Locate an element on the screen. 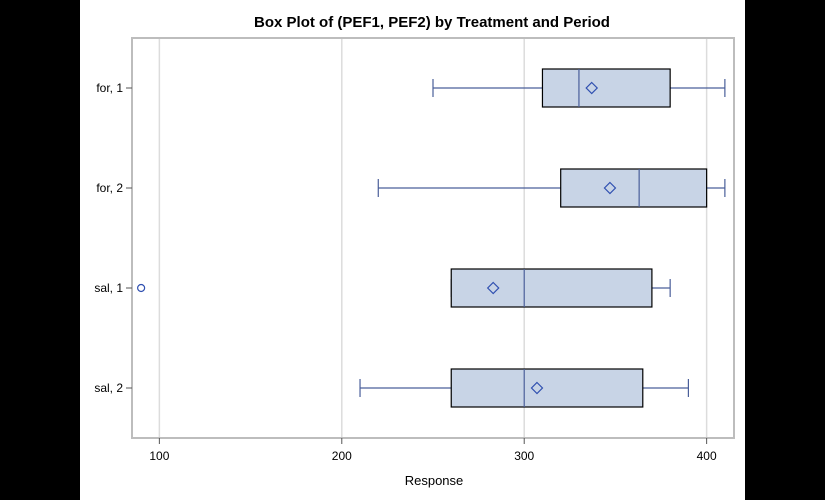 The height and width of the screenshot is (500, 825). category-labels: for, 1 for, 2 sal, 1 sal, 2 is located at coordinates (113, 238).